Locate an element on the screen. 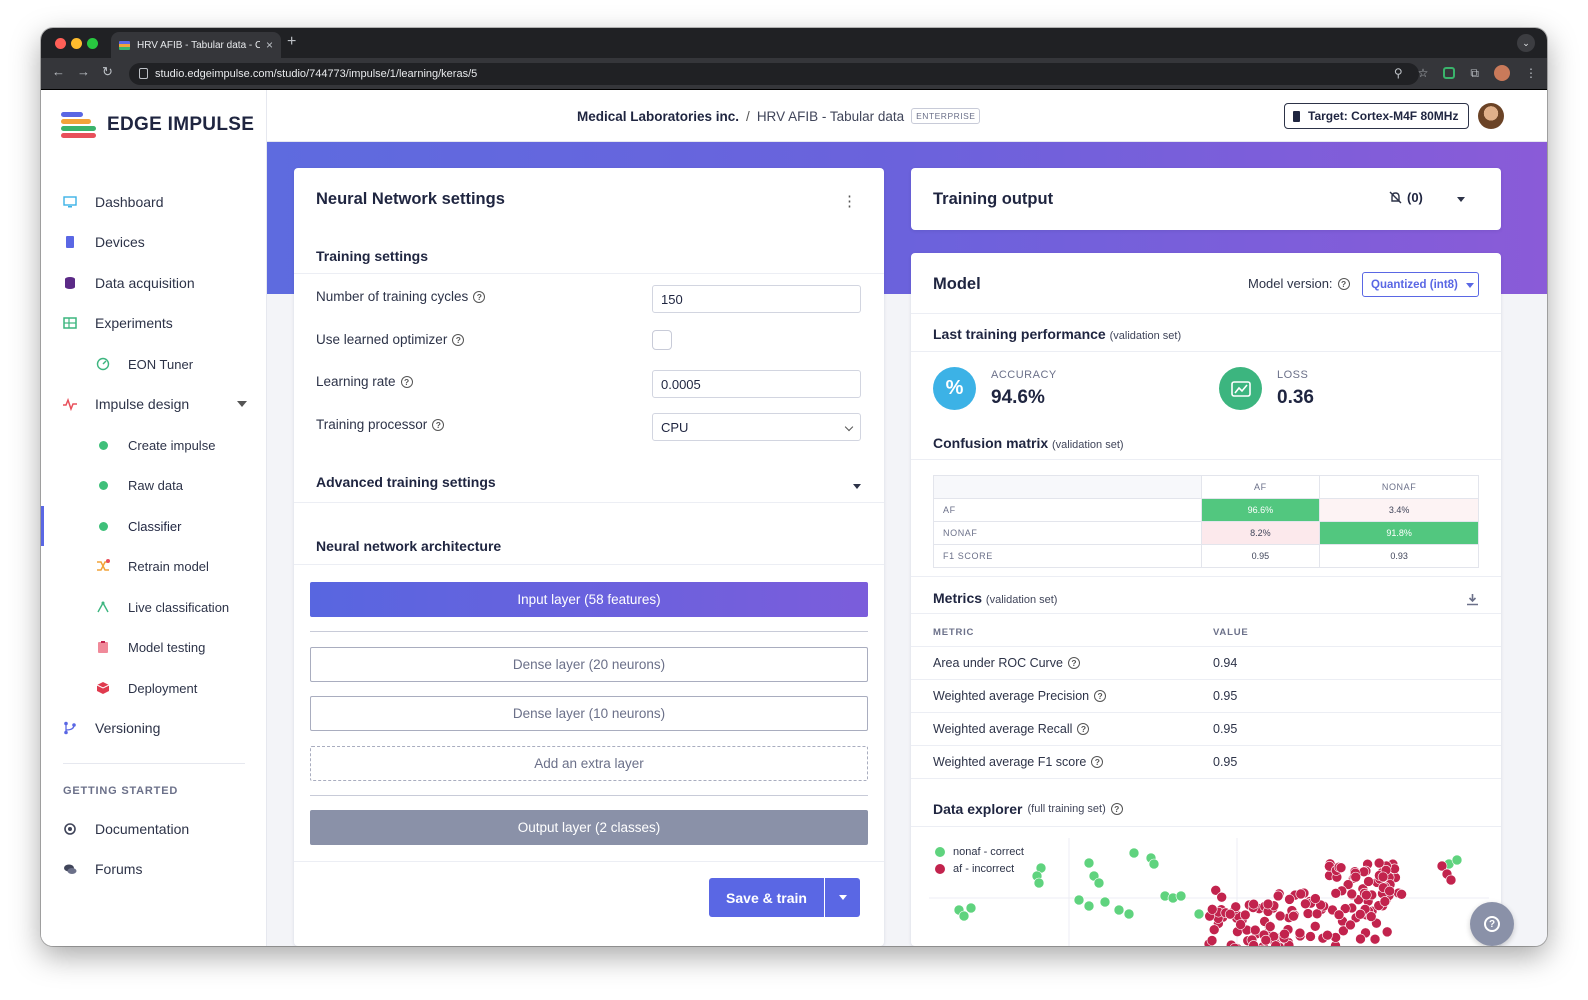  more-options-icon: ⋮ is located at coordinates (849, 201).